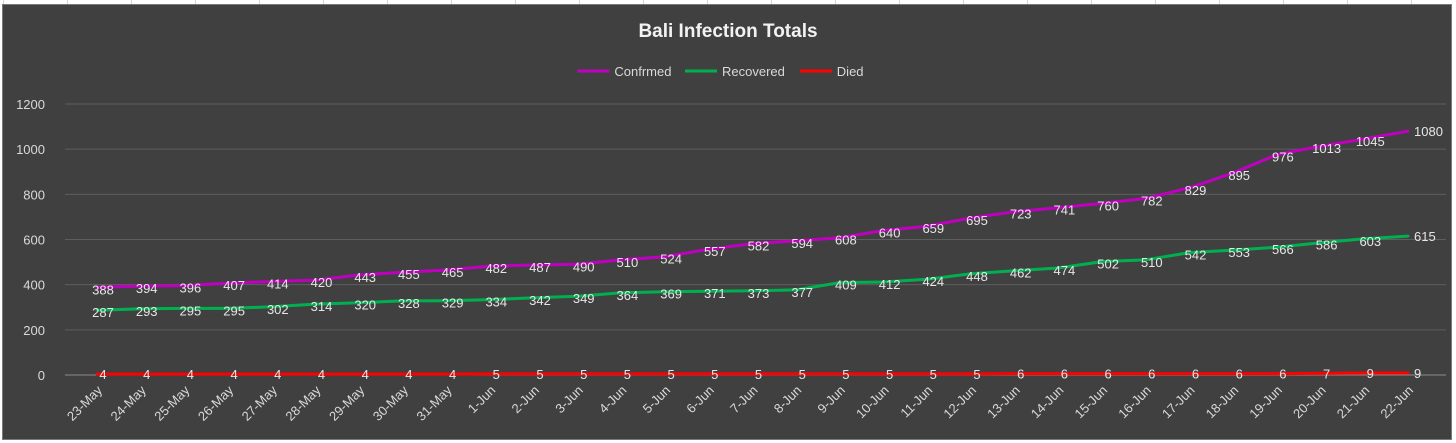  Describe the element at coordinates (1353, 402) in the screenshot. I see `x-tick-label: 21-Jun` at that location.